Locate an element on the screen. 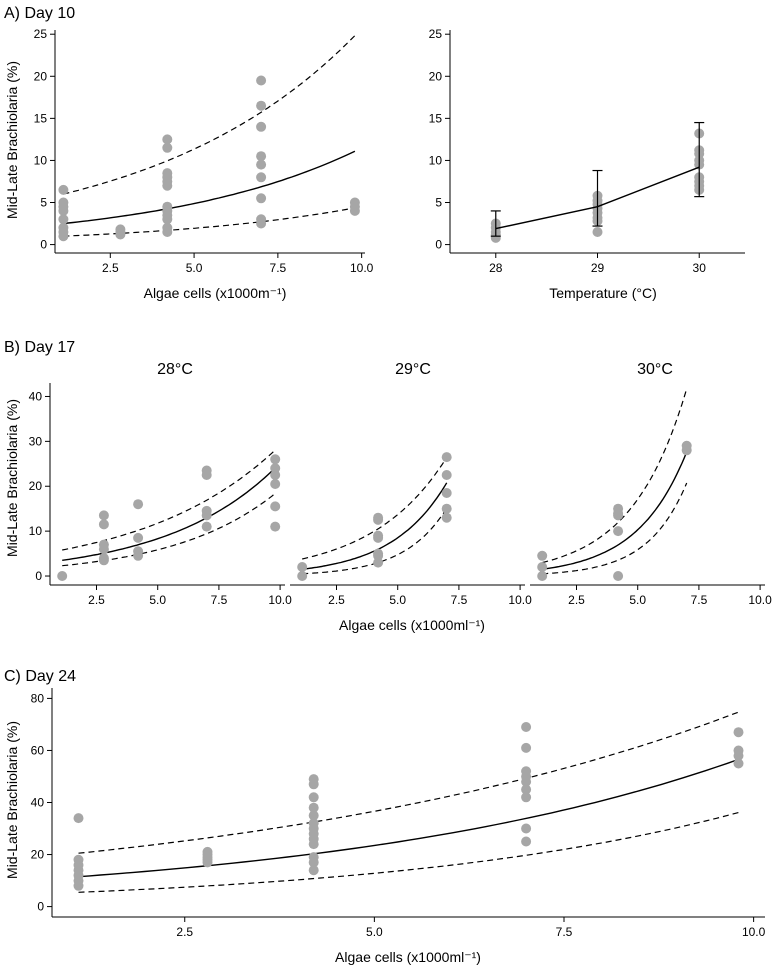 Image resolution: width=782 pixels, height=970 pixels. facet-label: 29°C is located at coordinates (413, 369).